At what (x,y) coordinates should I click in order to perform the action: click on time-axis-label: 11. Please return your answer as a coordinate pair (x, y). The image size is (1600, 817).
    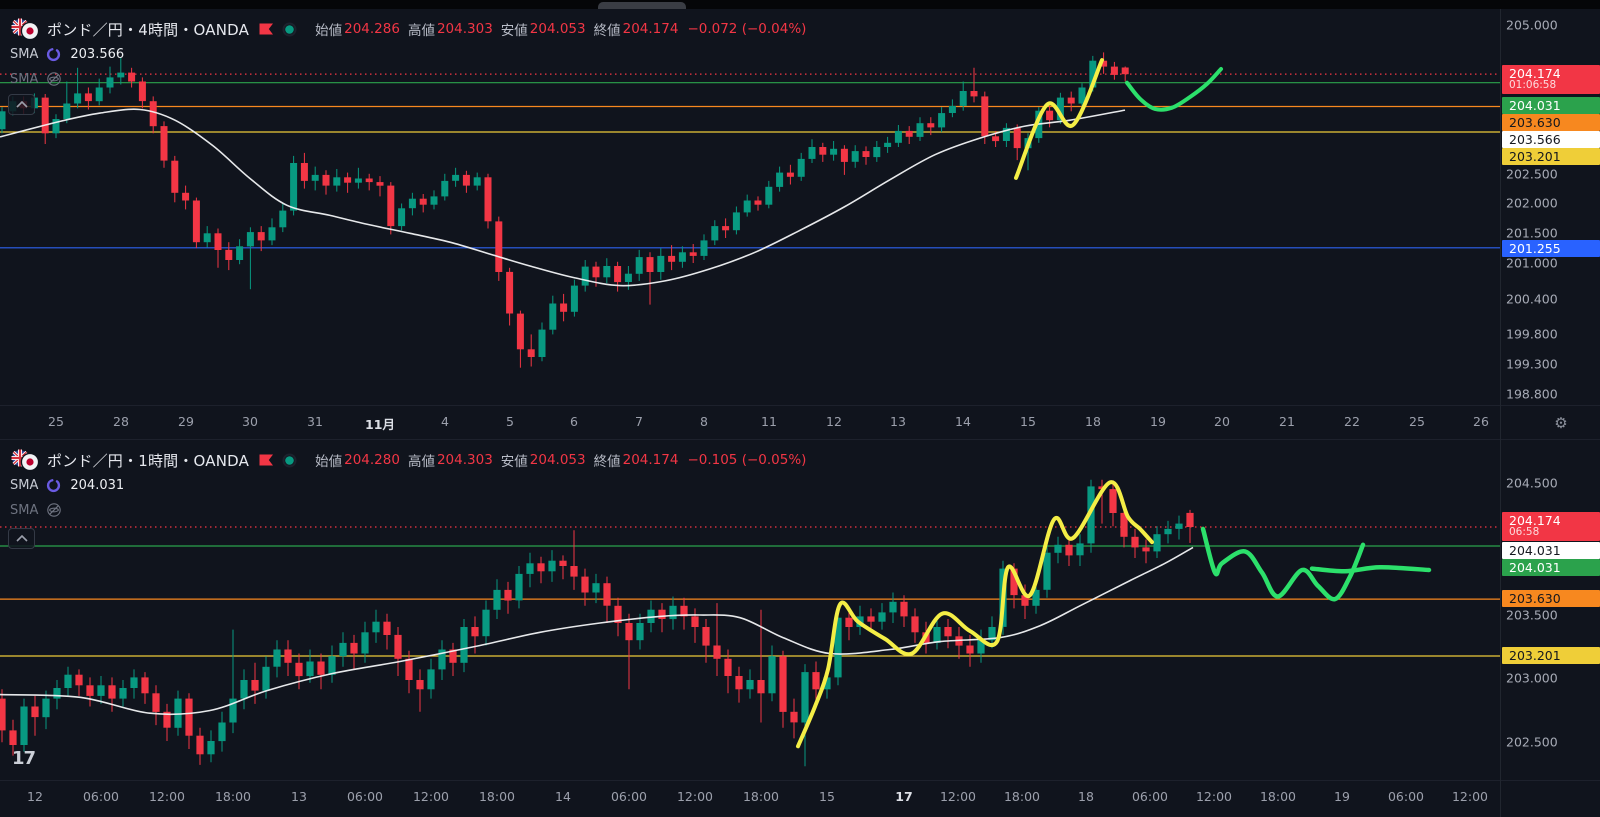
    Looking at the image, I should click on (769, 421).